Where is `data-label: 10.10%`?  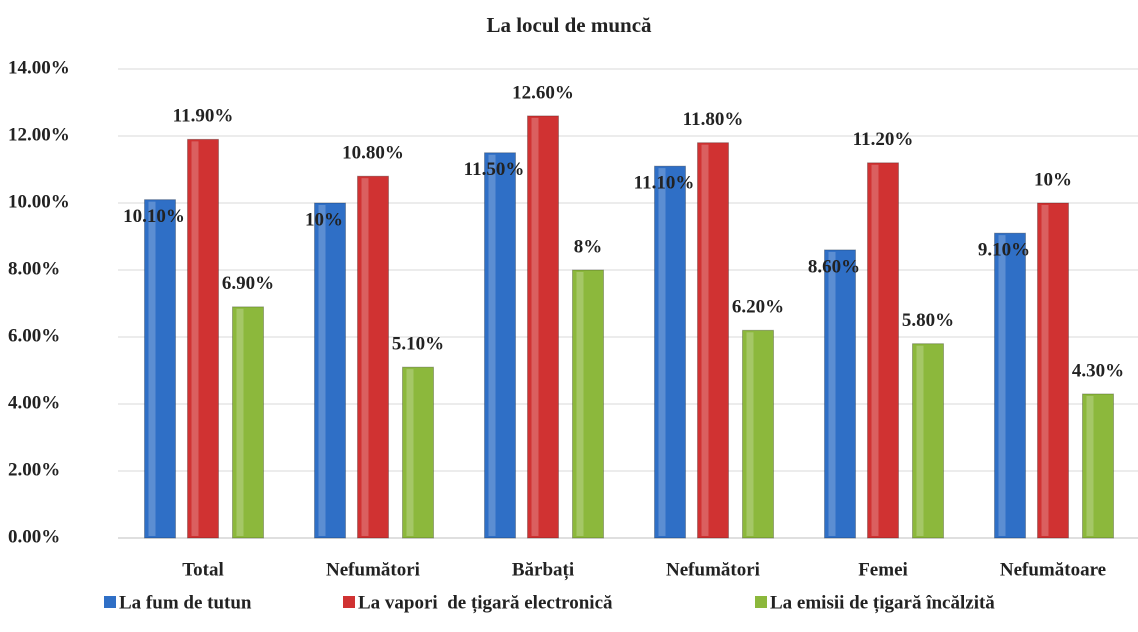 data-label: 10.10% is located at coordinates (154, 216).